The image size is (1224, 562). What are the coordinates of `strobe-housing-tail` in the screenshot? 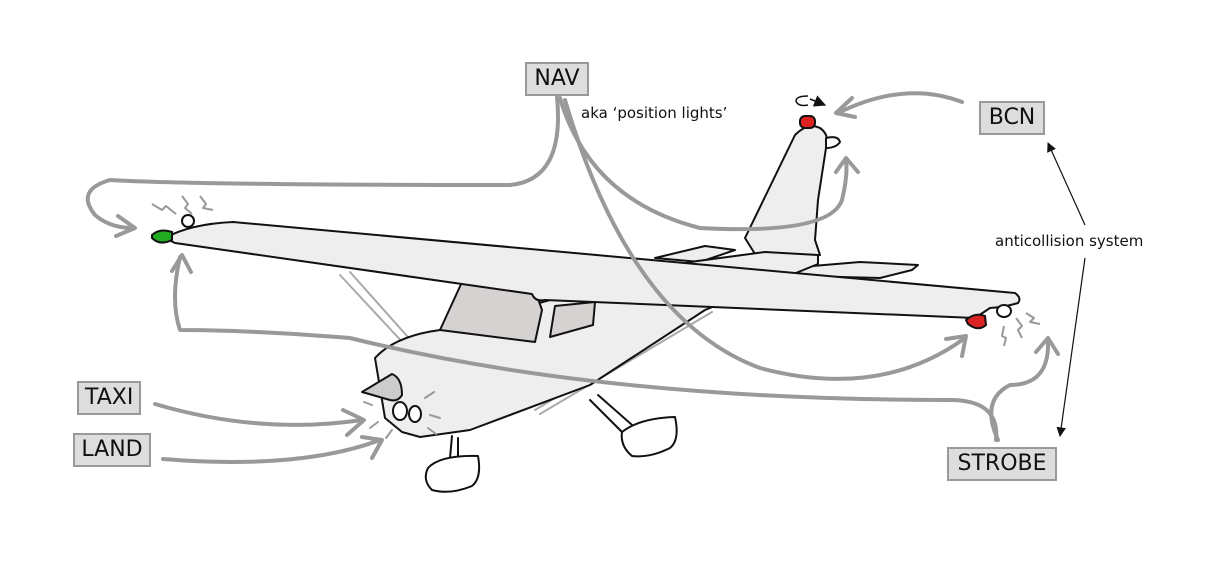 It's located at (833, 142).